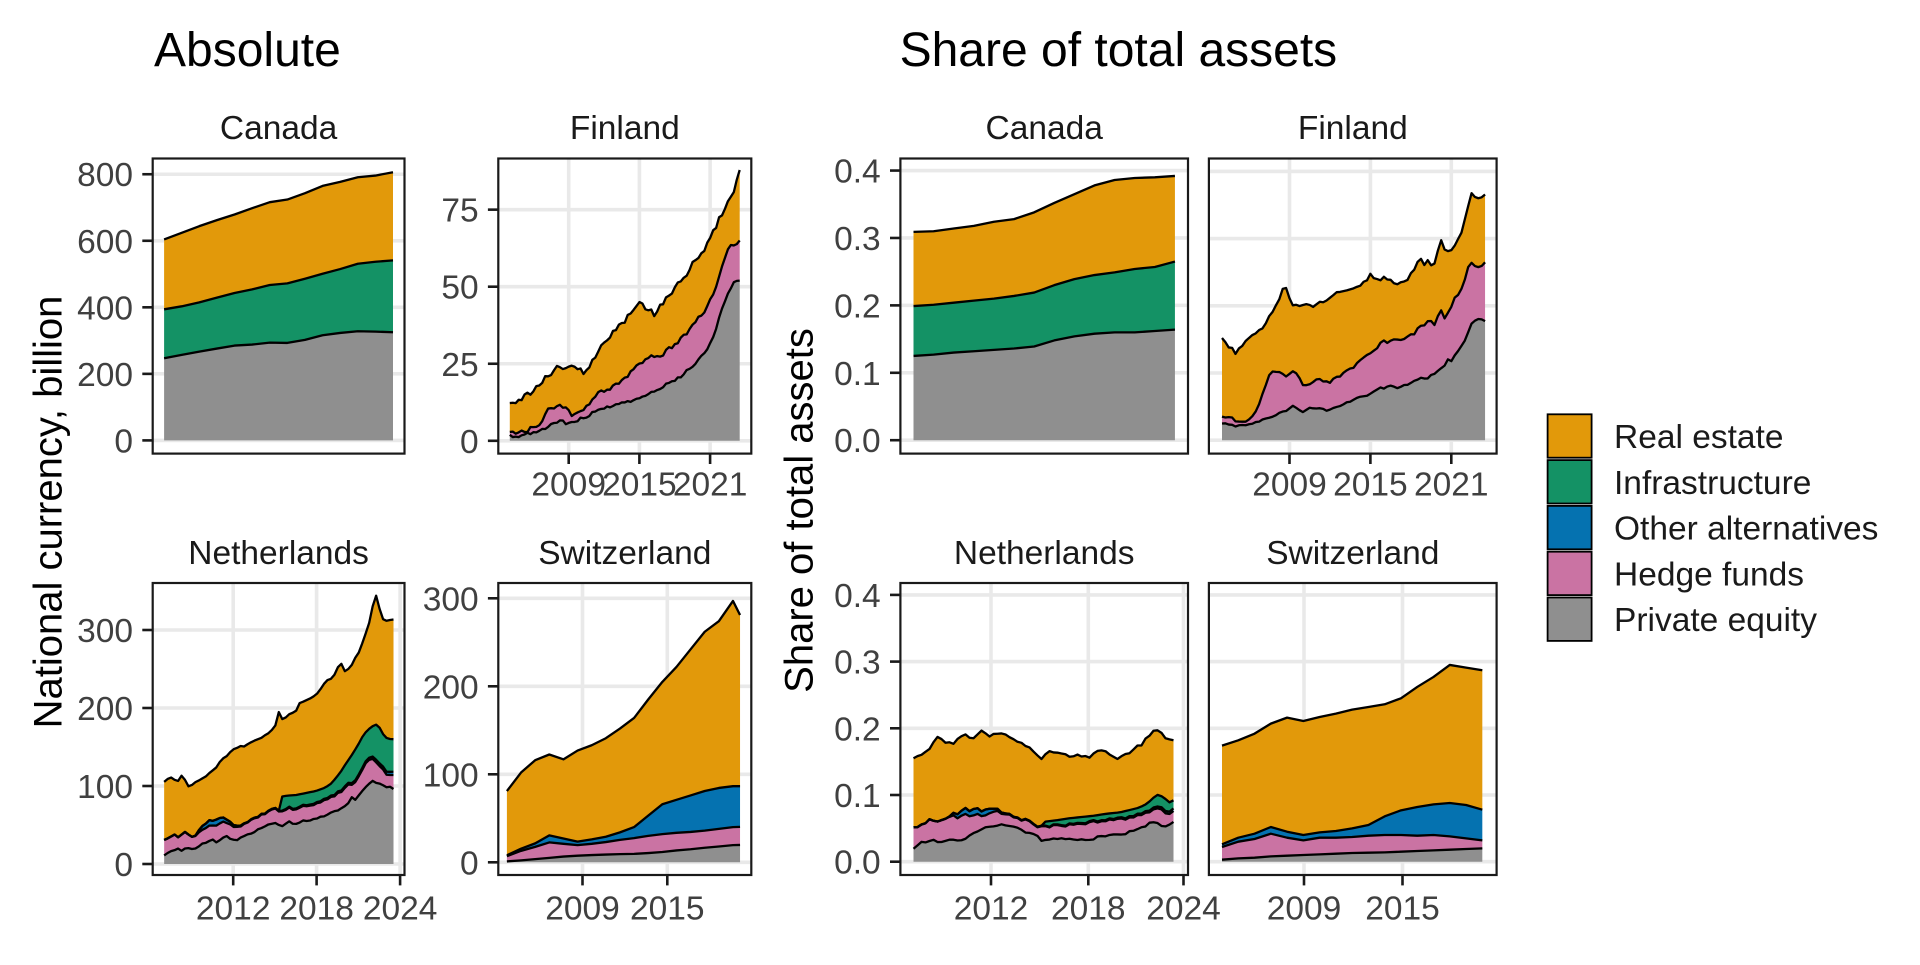  I want to click on svg-text: Real estate, so click(1698, 437).